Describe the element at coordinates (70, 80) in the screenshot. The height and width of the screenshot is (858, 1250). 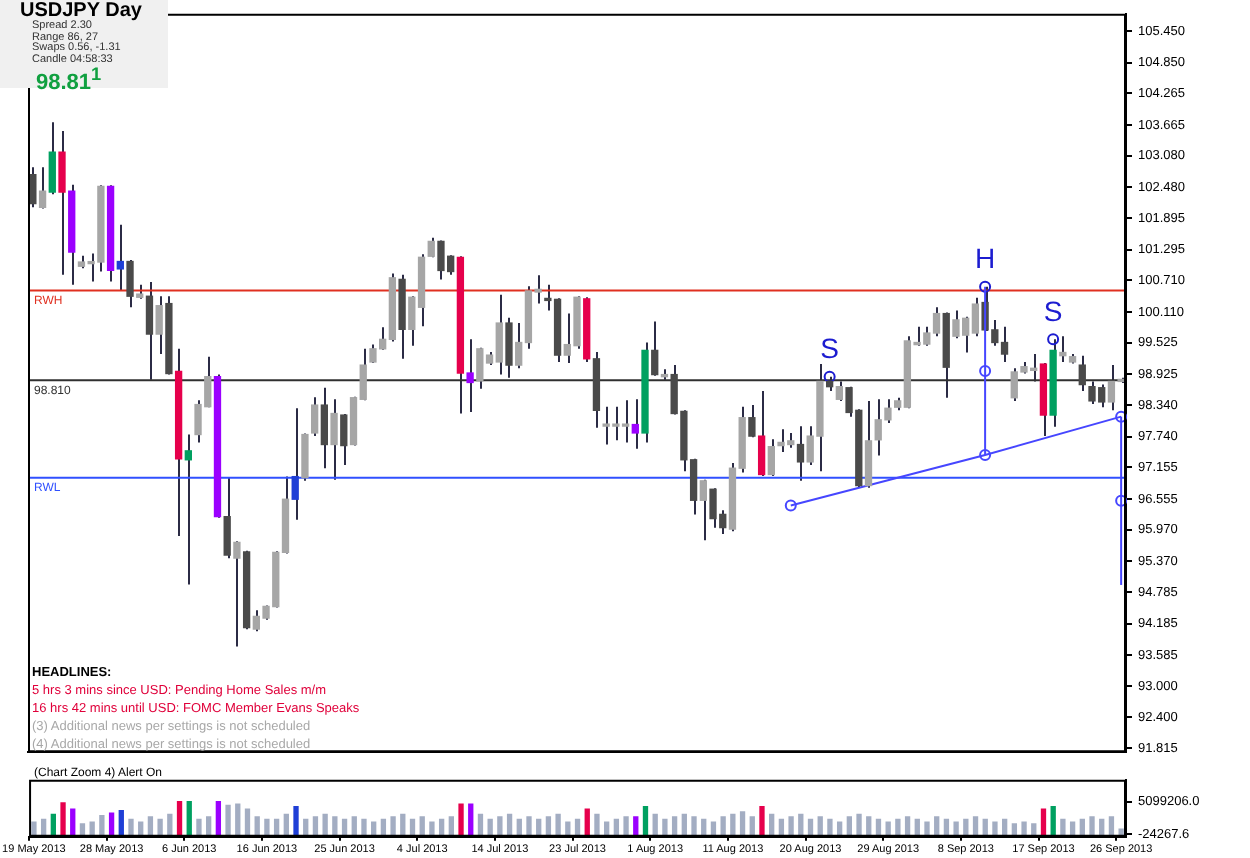
I see `text: 98.81$^{1}$` at that location.